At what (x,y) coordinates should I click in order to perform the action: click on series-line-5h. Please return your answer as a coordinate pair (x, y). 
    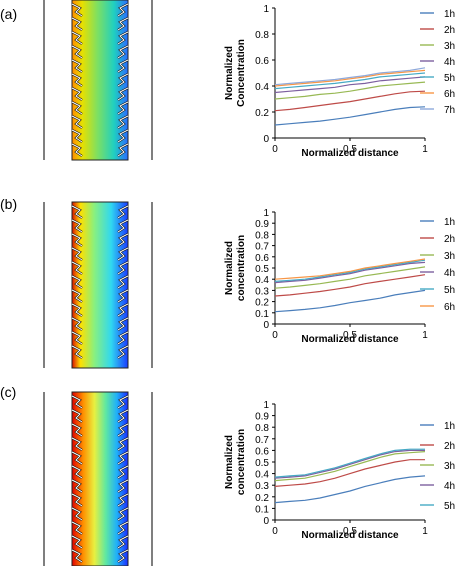
    Looking at the image, I should click on (349, 463).